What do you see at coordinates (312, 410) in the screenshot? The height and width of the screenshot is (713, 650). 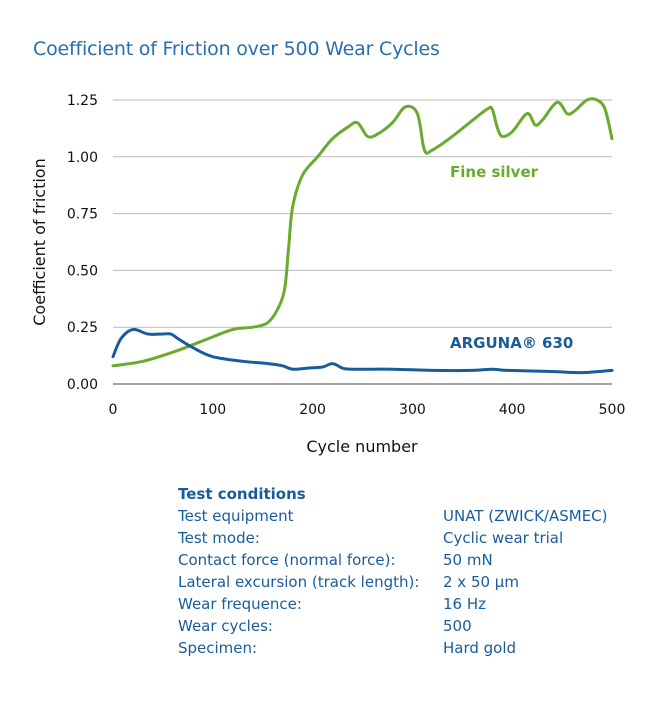 I see `x-tick-label: 200` at bounding box center [312, 410].